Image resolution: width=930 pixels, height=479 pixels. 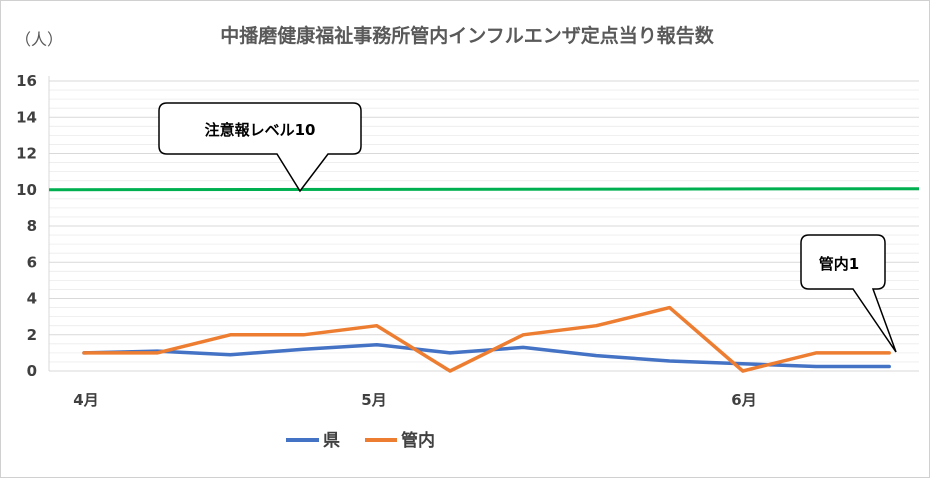 What do you see at coordinates (743, 400) in the screenshot?
I see `x-tick-label: 6月` at bounding box center [743, 400].